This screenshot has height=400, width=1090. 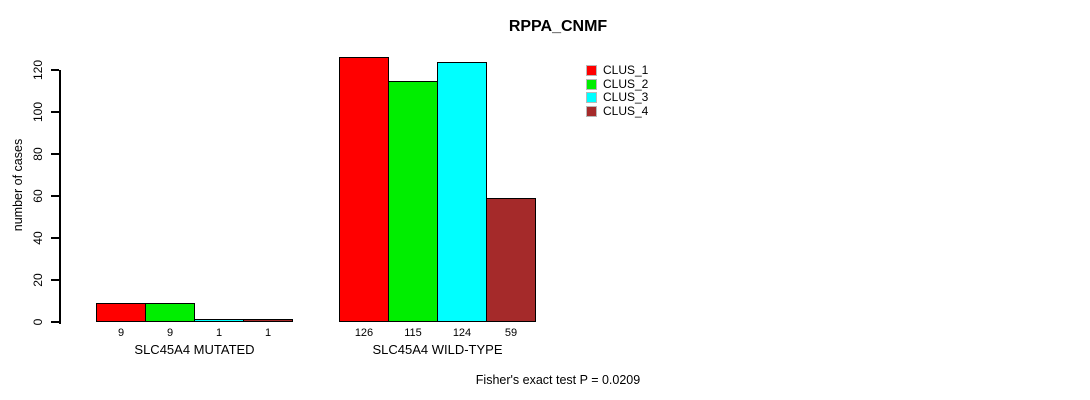 I want to click on legend-item: CLUS_4, so click(x=617, y=110).